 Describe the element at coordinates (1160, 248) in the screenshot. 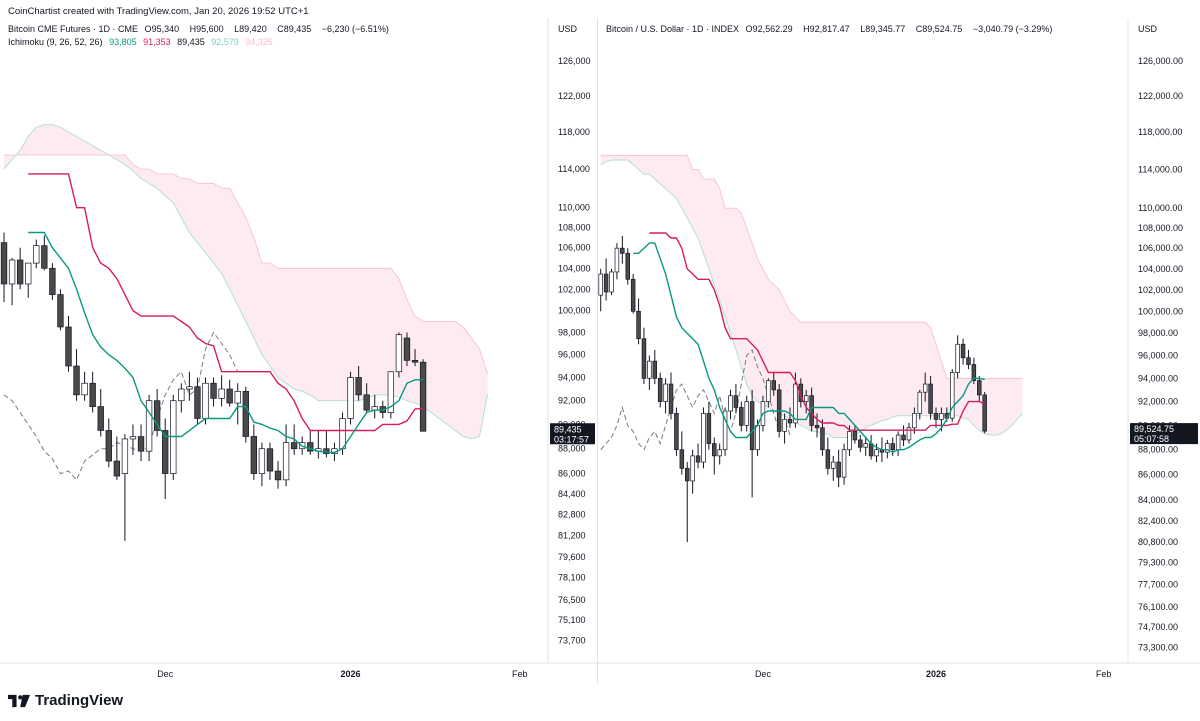

I see `y-tick-label: 106,000.00` at that location.